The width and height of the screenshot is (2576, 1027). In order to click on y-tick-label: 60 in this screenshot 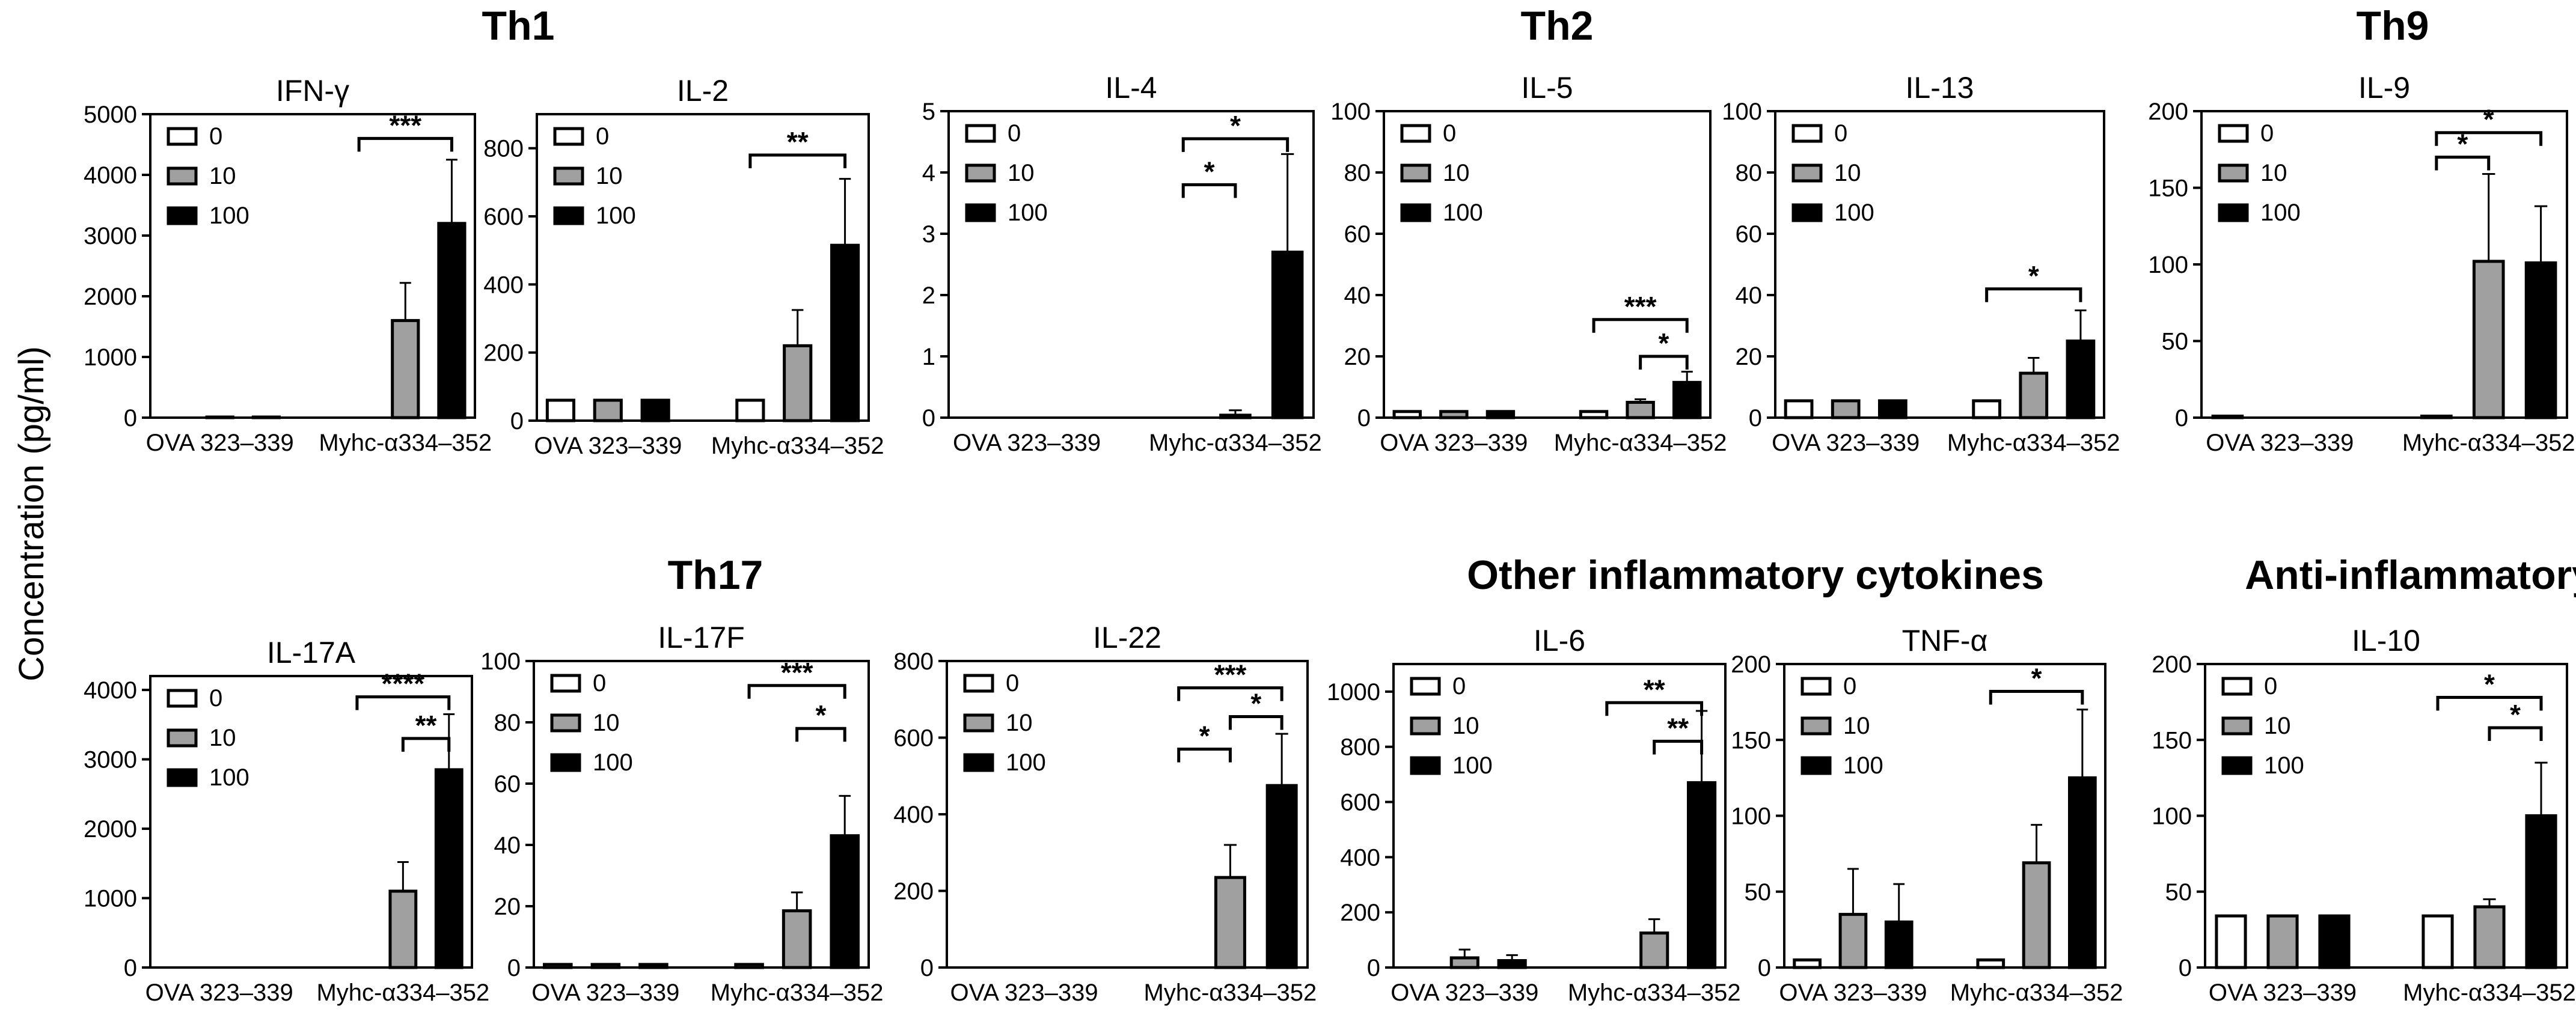, I will do `click(1357, 234)`.